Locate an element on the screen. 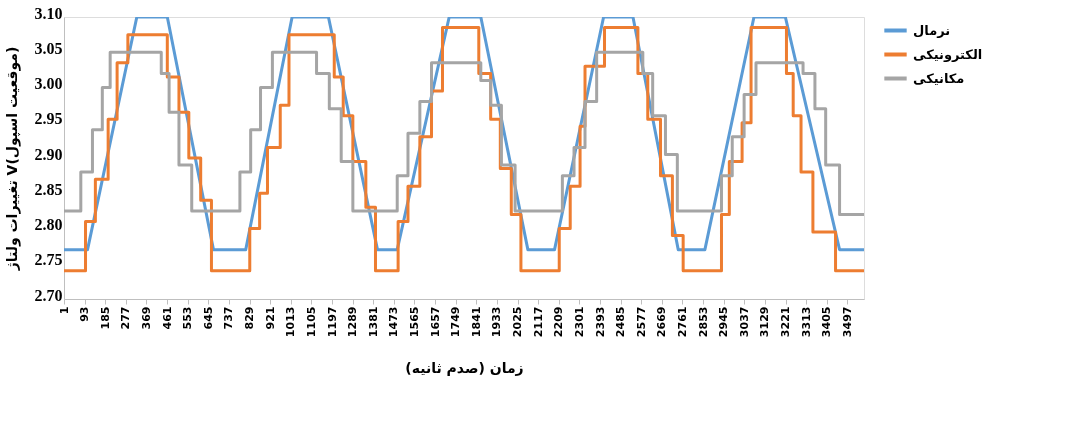 The image size is (1091, 448). x-tick-label: 93 is located at coordinates (85, 314).